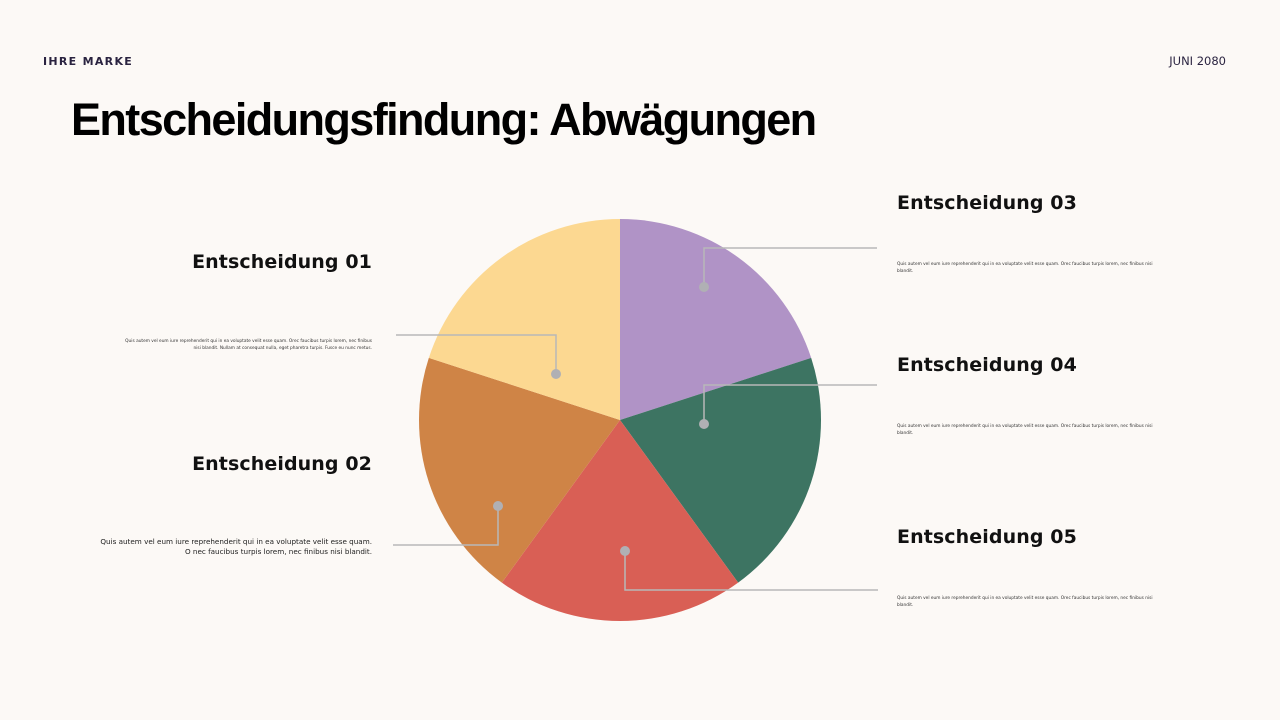  I want to click on page-title: Entscheidungsfindung: Abwägungen, so click(444, 119).